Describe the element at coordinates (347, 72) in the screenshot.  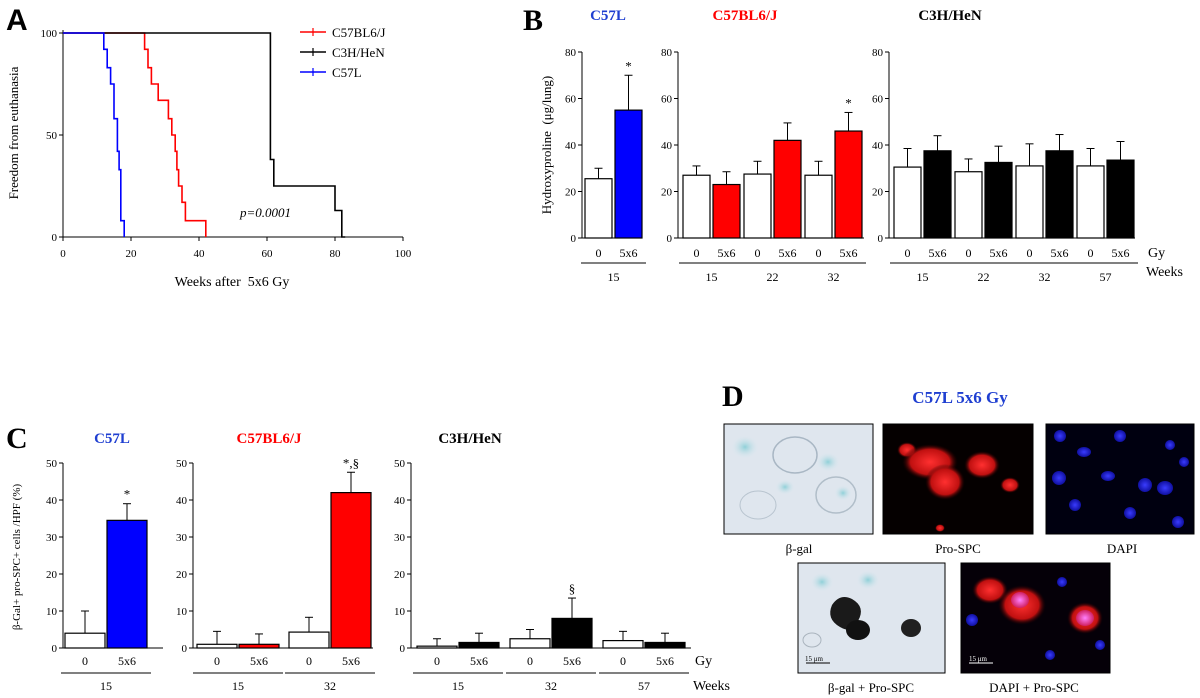
I see `a-legend-label: C57L` at that location.